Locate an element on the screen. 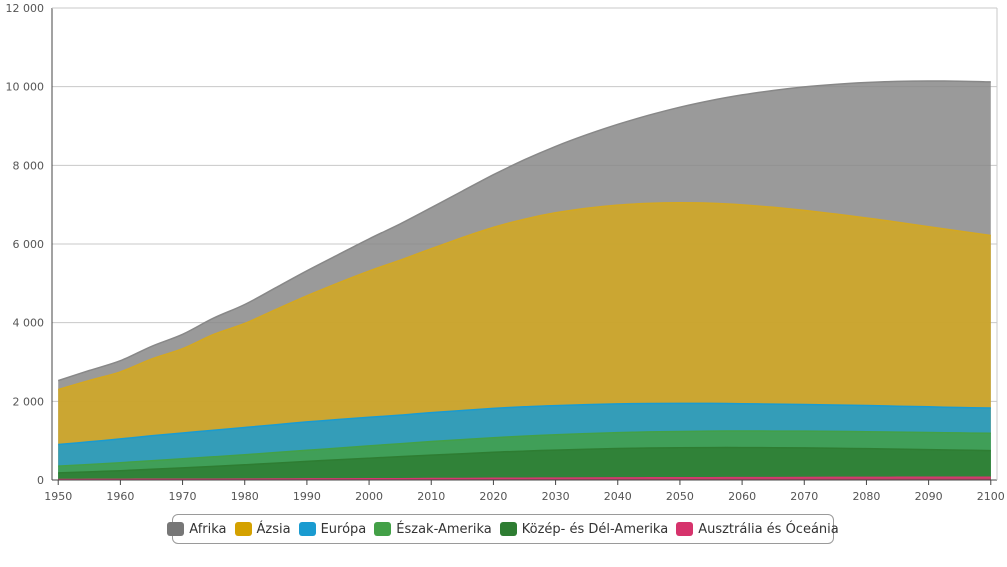  x-tick-label: 2060 is located at coordinates (742, 496).